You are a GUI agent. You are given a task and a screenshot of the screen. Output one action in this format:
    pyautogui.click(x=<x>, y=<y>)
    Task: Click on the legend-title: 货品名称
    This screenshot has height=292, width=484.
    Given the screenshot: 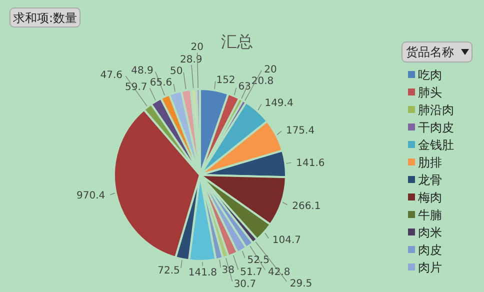 What is the action you would take?
    pyautogui.click(x=430, y=52)
    